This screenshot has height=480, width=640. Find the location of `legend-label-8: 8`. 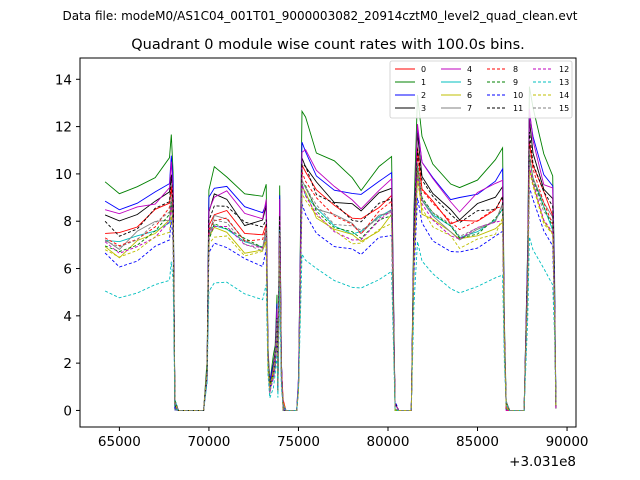

legend-label-8: 8 is located at coordinates (515, 69).